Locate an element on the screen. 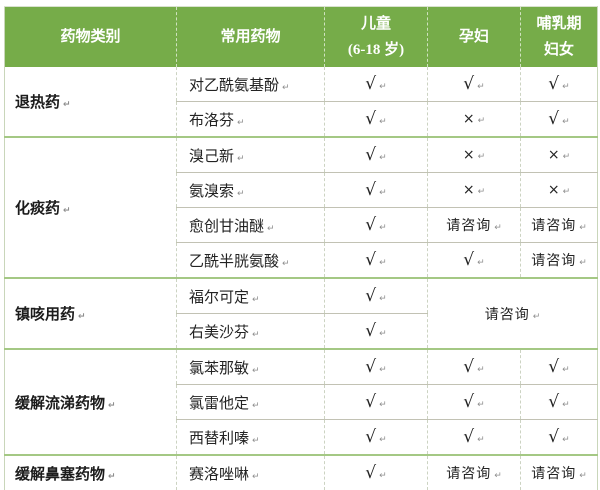  pregnant-mark-cell: √ ↵ is located at coordinates (474, 437).